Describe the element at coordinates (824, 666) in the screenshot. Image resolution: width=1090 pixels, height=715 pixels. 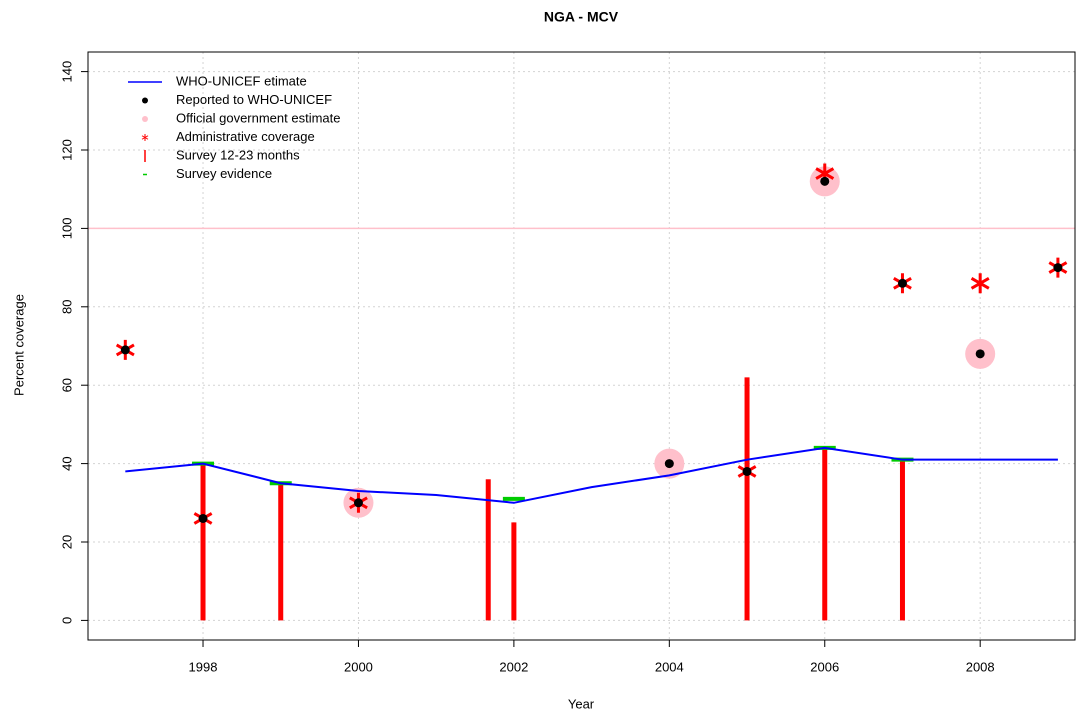
I see `x-tick-label: 2006` at that location.